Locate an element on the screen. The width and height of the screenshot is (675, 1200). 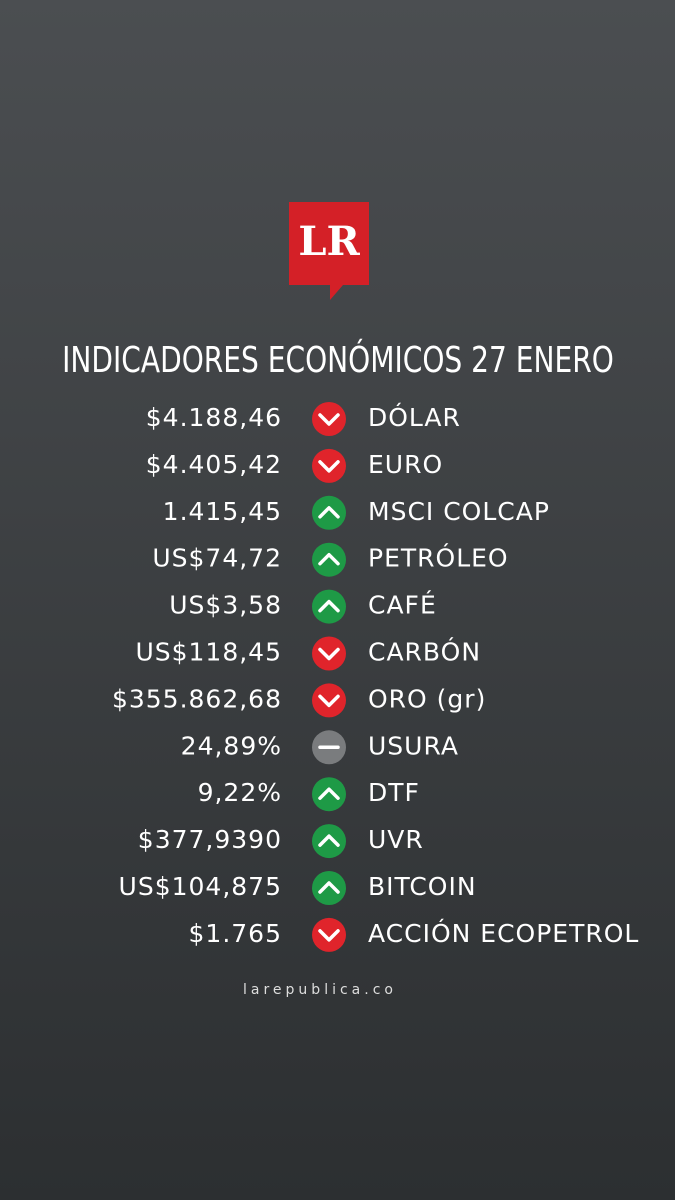
row-name: USURA is located at coordinates (413, 745).